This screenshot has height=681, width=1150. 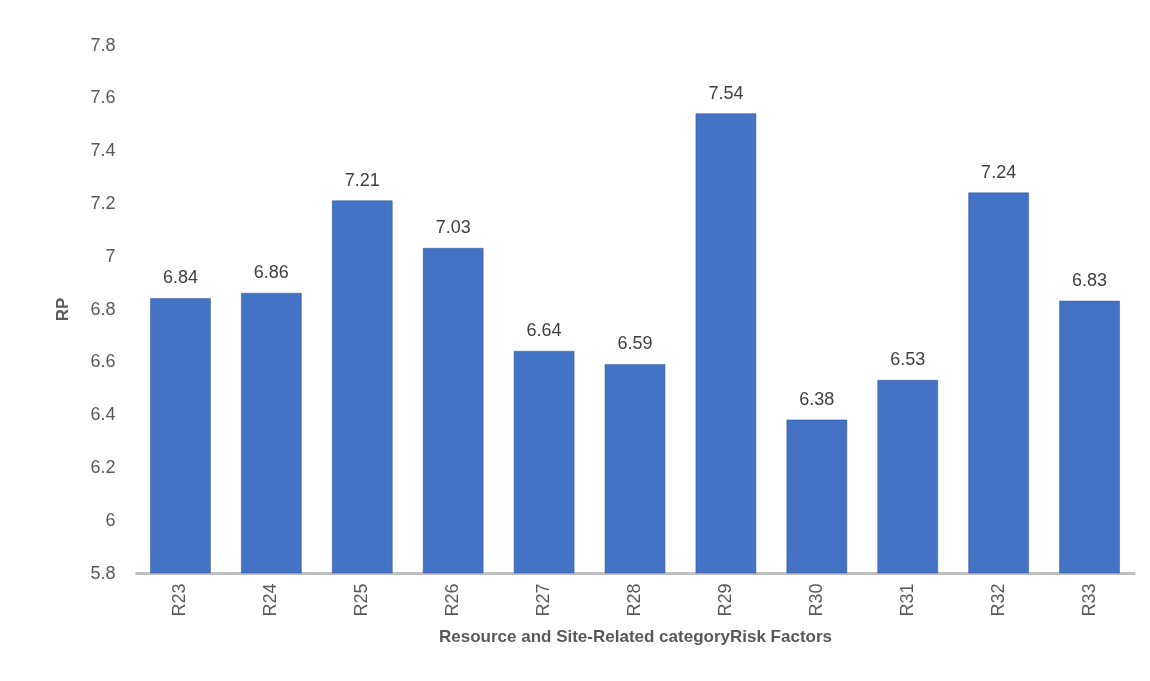 What do you see at coordinates (452, 600) in the screenshot?
I see `x-tick-label: R26` at bounding box center [452, 600].